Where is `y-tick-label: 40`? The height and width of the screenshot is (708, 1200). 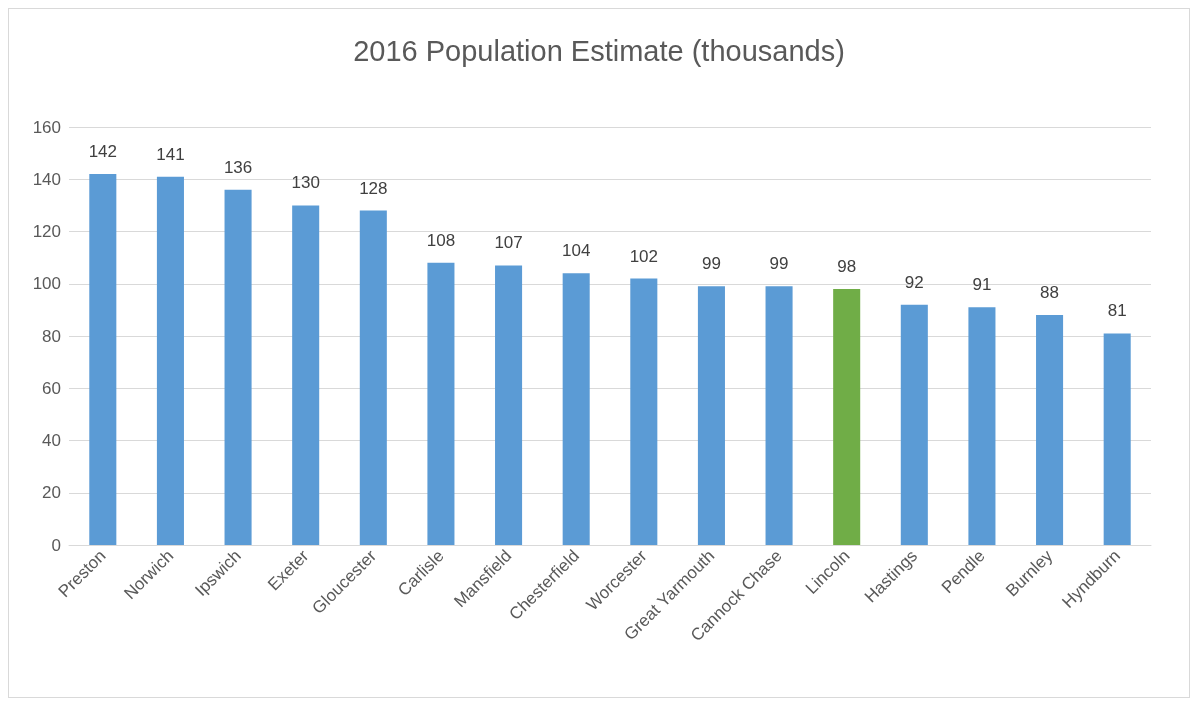 y-tick-label: 40 is located at coordinates (51, 440).